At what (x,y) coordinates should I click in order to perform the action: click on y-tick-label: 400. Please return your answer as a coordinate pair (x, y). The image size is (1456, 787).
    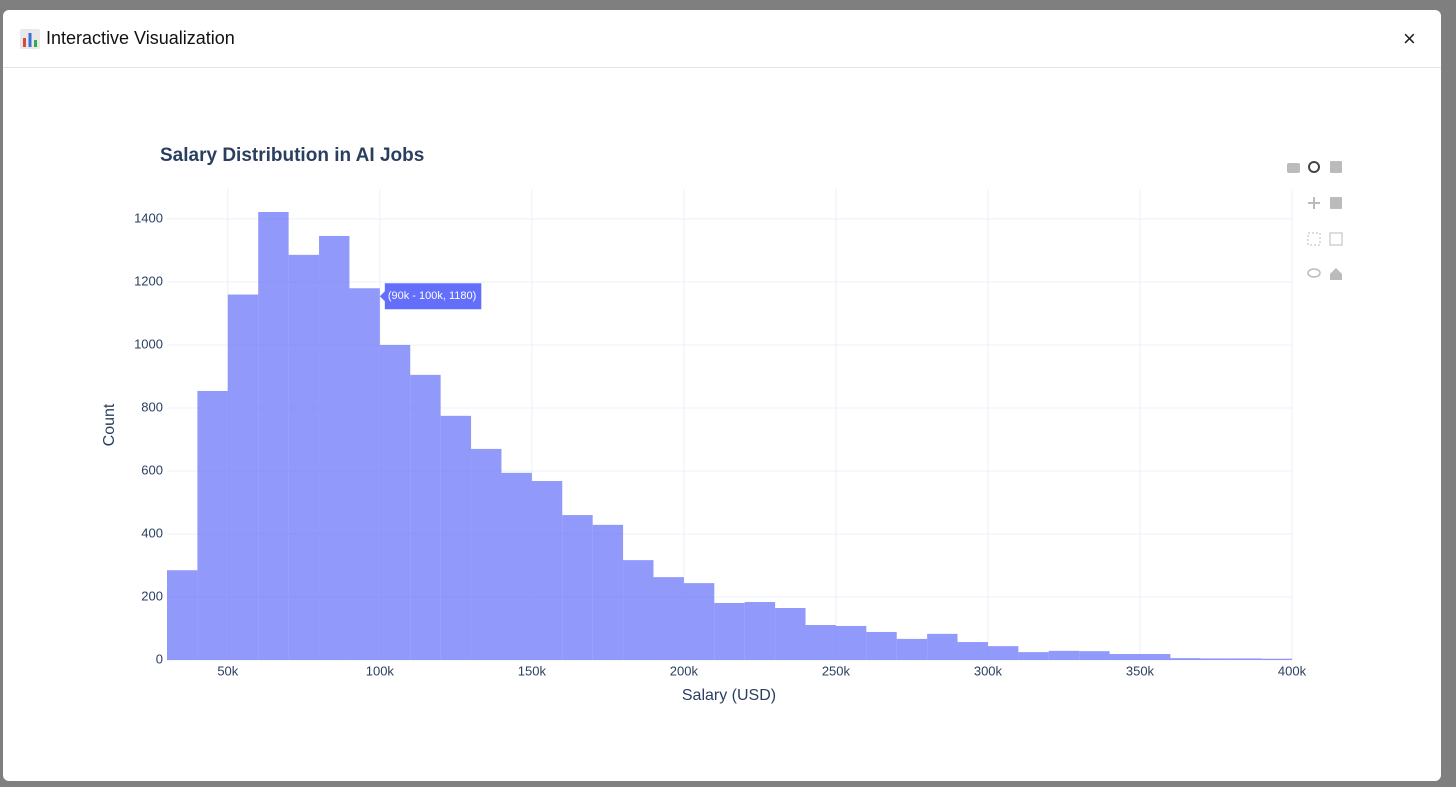
    Looking at the image, I should click on (152, 532).